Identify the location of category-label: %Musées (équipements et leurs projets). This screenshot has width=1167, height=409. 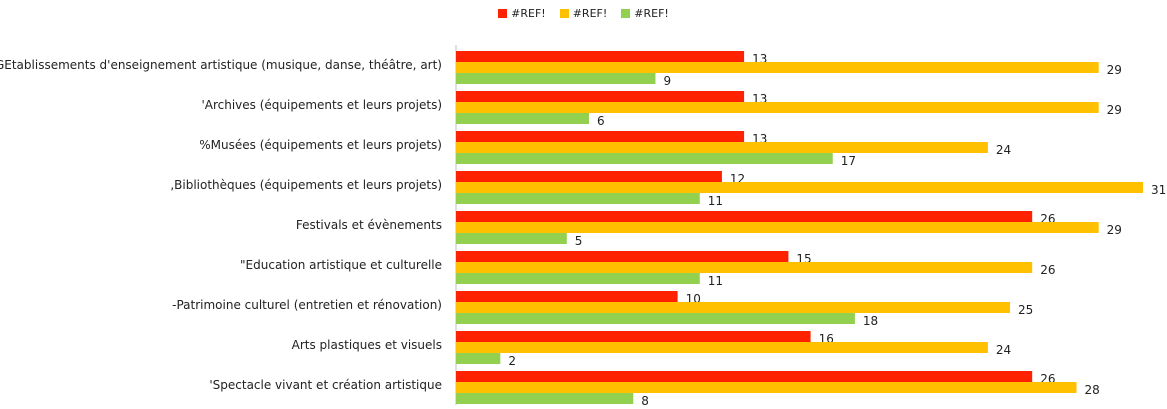
(320, 145).